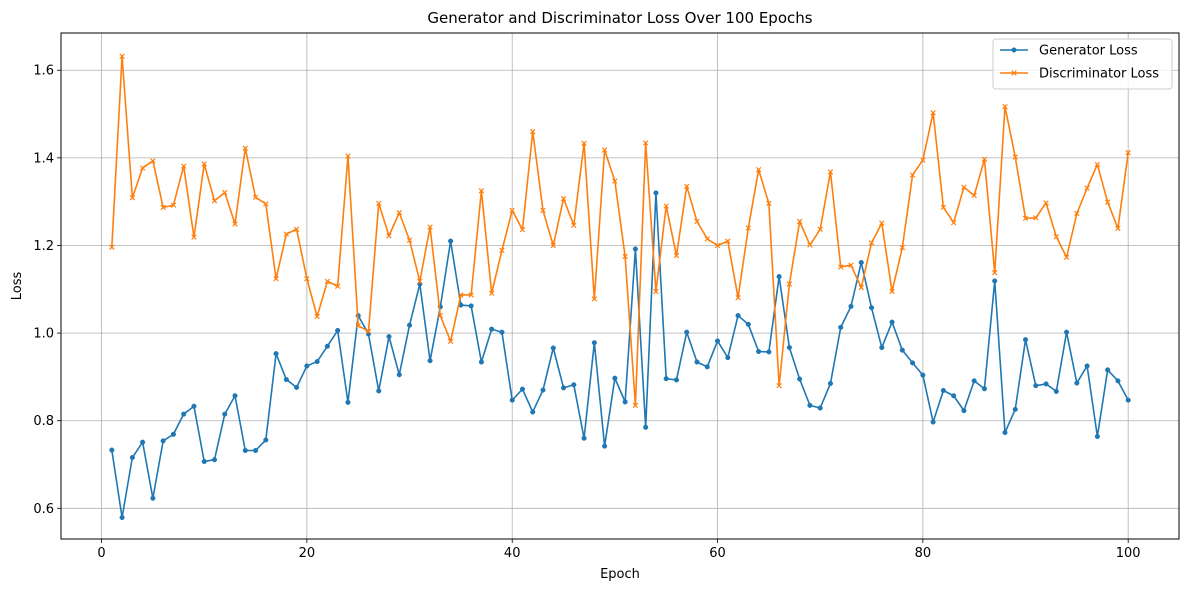 This screenshot has height=590, width=1189. I want to click on y-tick-label: 1.2, so click(43, 246).